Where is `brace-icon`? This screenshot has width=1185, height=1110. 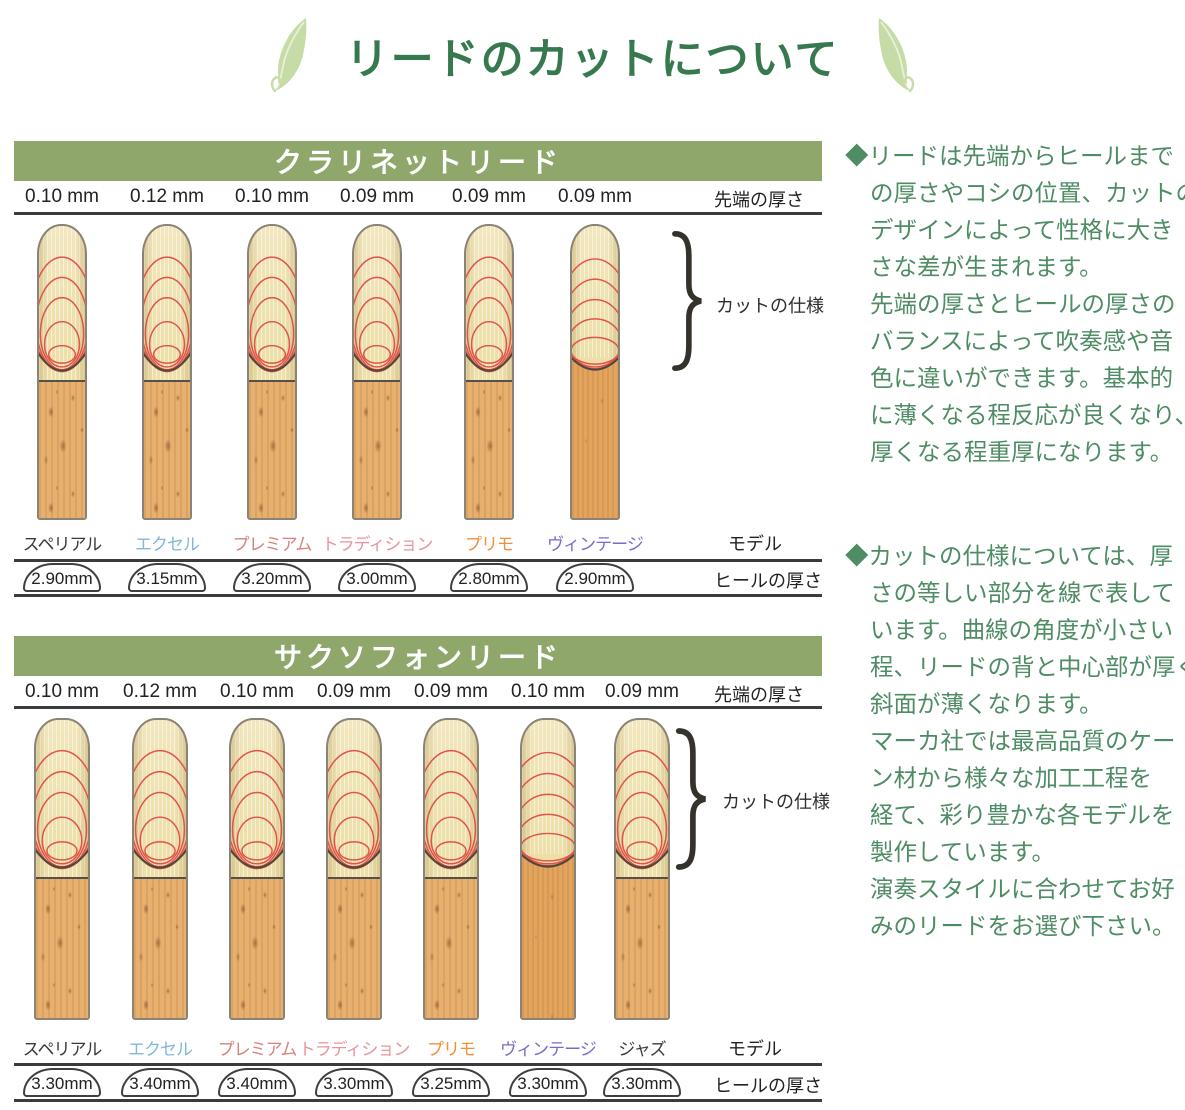 brace-icon is located at coordinates (687, 301).